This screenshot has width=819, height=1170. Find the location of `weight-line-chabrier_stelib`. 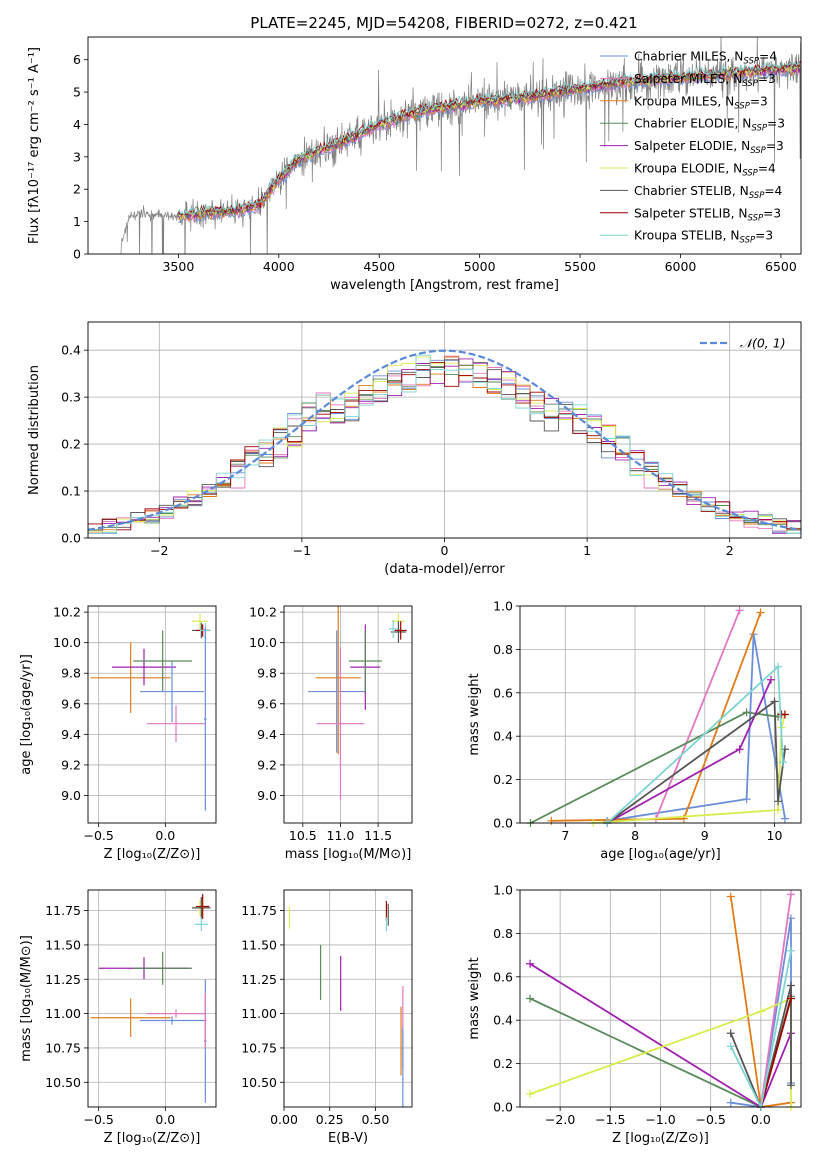

weight-line-chabrier_stelib is located at coordinates (696, 761).